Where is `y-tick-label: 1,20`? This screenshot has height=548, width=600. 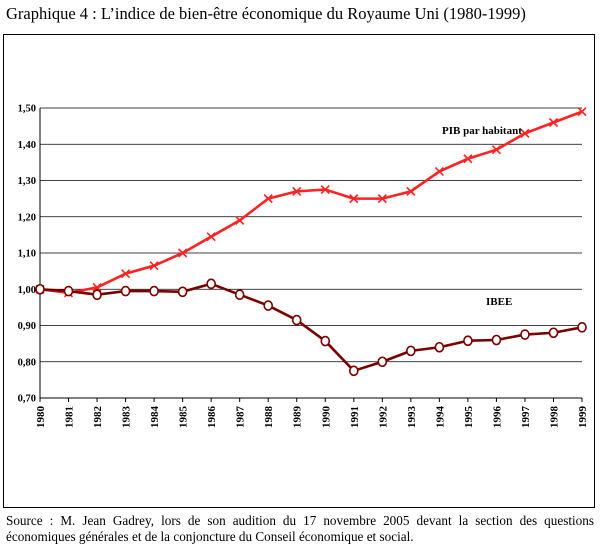
y-tick-label: 1,20 is located at coordinates (27, 217).